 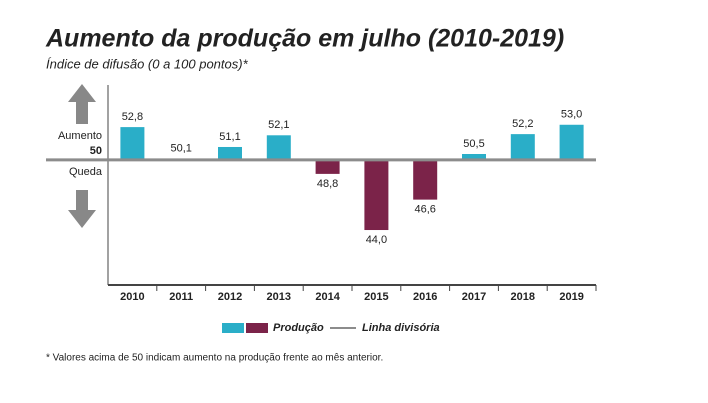 I want to click on above-label: Aumento, so click(x=80, y=136).